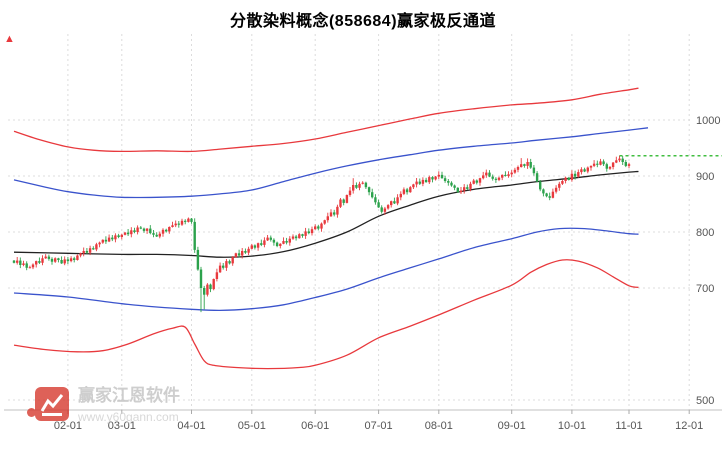  I want to click on chart-title: 分散染料概念(858684)赢家极反通道, so click(363, 21).